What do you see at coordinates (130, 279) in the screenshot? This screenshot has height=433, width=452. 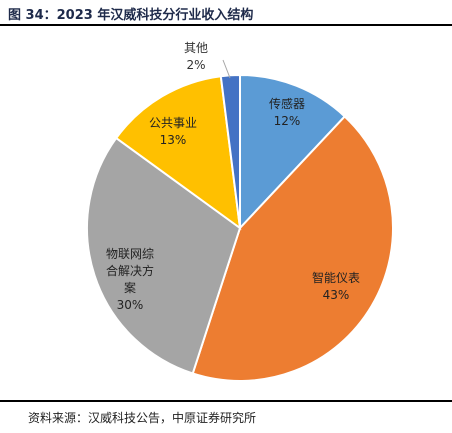 I see `data-label-iot-solutions: 物联网综合解决方案 30%` at bounding box center [130, 279].